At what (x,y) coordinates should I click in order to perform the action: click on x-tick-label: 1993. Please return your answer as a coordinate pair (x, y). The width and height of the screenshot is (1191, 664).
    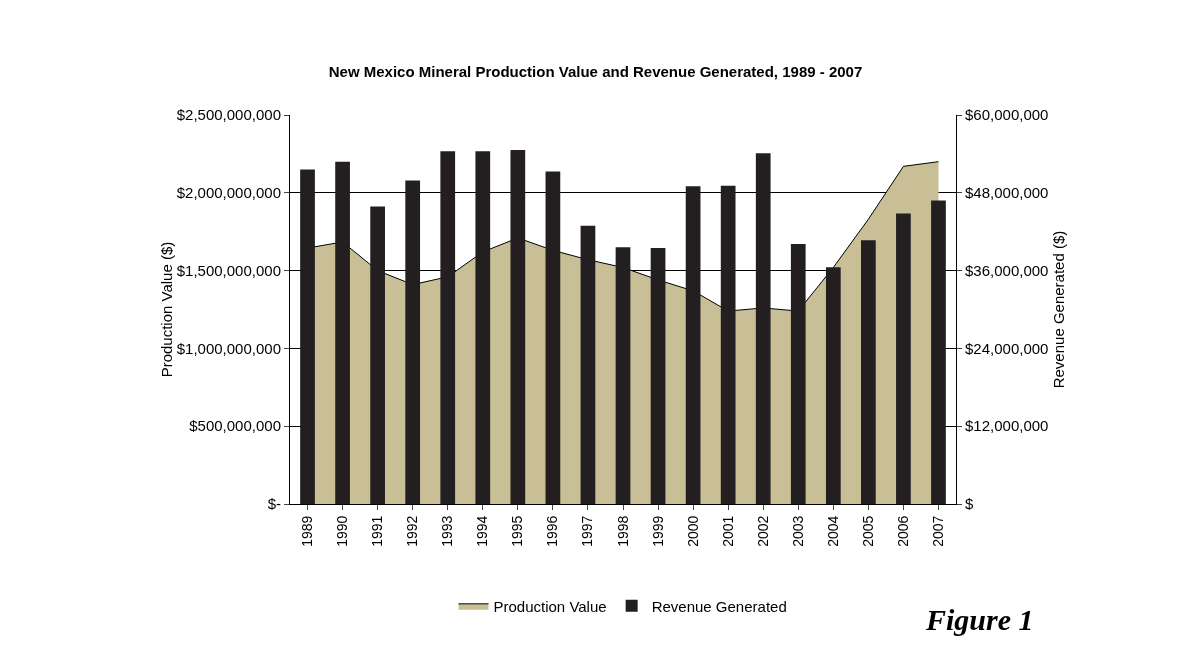
    Looking at the image, I should click on (447, 531).